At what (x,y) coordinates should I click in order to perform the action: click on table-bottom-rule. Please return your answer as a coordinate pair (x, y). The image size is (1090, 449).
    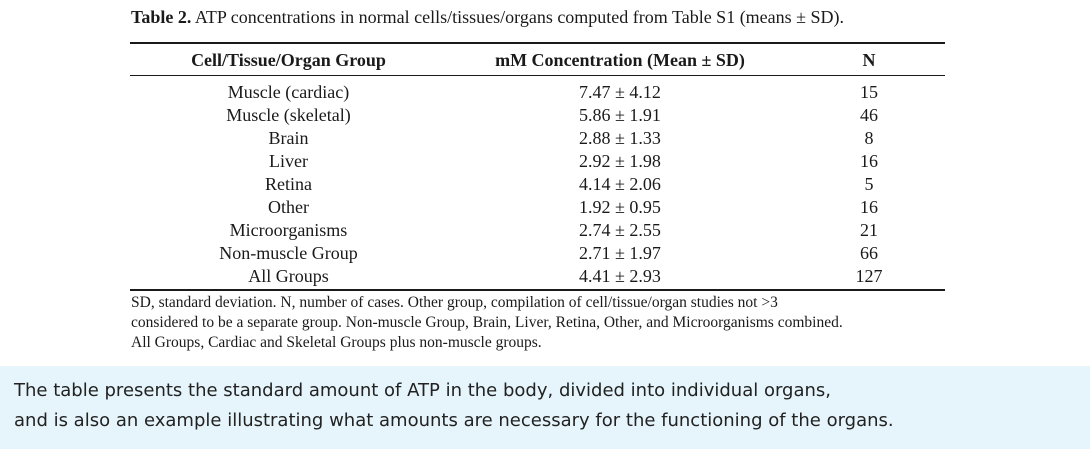
    Looking at the image, I should click on (537, 290).